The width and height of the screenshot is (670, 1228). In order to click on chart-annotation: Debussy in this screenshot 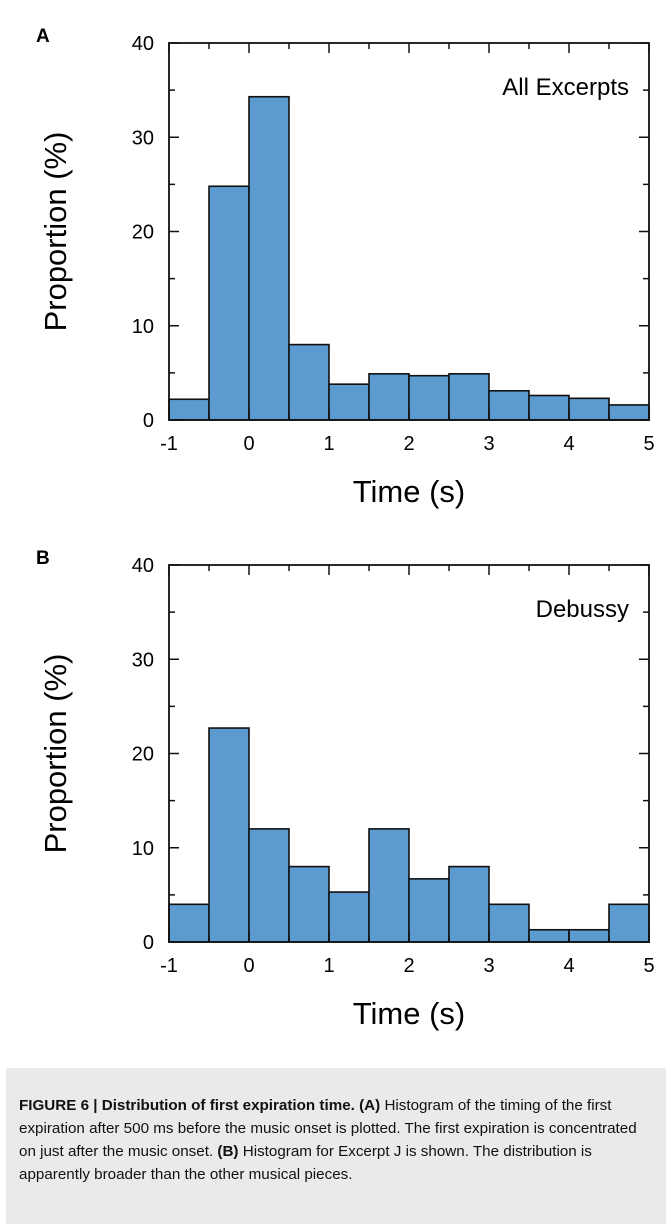, I will do `click(582, 609)`.